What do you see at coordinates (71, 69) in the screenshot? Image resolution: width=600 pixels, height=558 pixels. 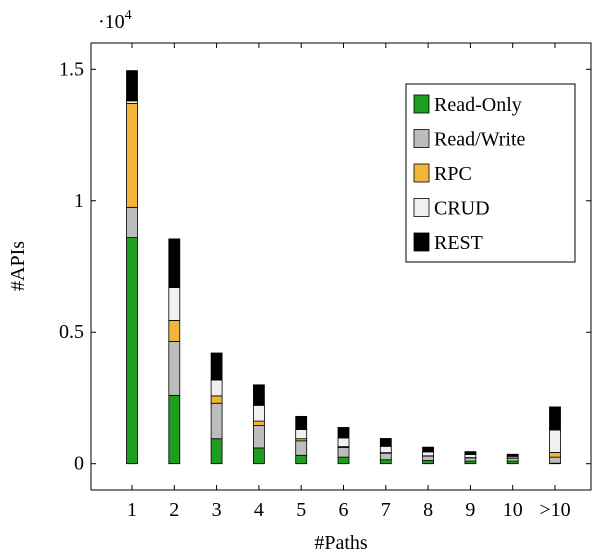 I see `y-tick-label: 1.5` at bounding box center [71, 69].